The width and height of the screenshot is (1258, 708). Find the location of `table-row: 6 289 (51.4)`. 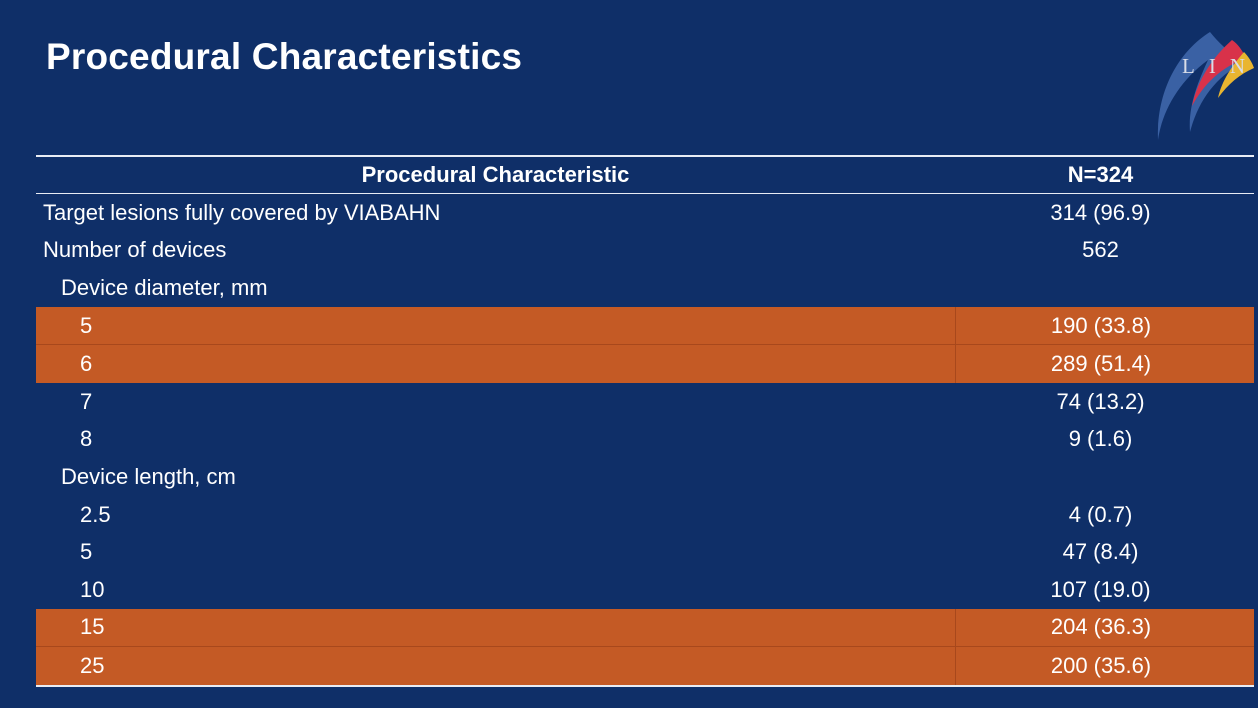

table-row: 6 289 (51.4) is located at coordinates (645, 363).